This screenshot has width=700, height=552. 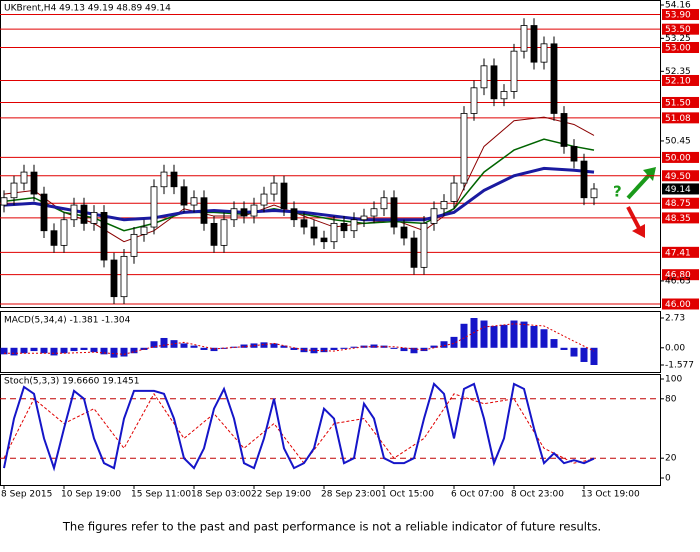 I want to click on macd-panel-frame, so click(x=330, y=342).